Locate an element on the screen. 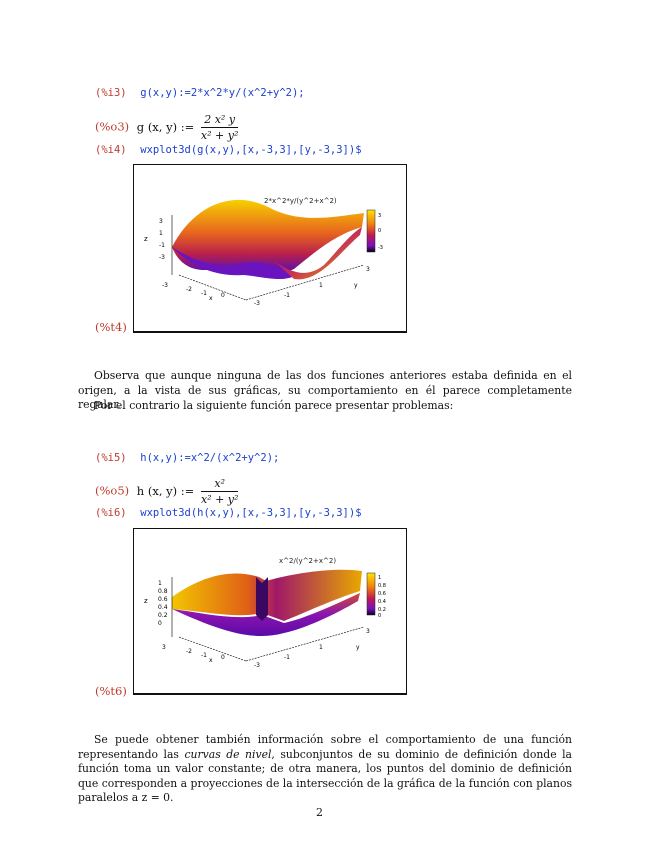 Image resolution: width=655 pixels, height=848 pixels. input-code: wxplot3d(g(x,y),[x,-3,3],[y,-3,3])$ is located at coordinates (251, 150).